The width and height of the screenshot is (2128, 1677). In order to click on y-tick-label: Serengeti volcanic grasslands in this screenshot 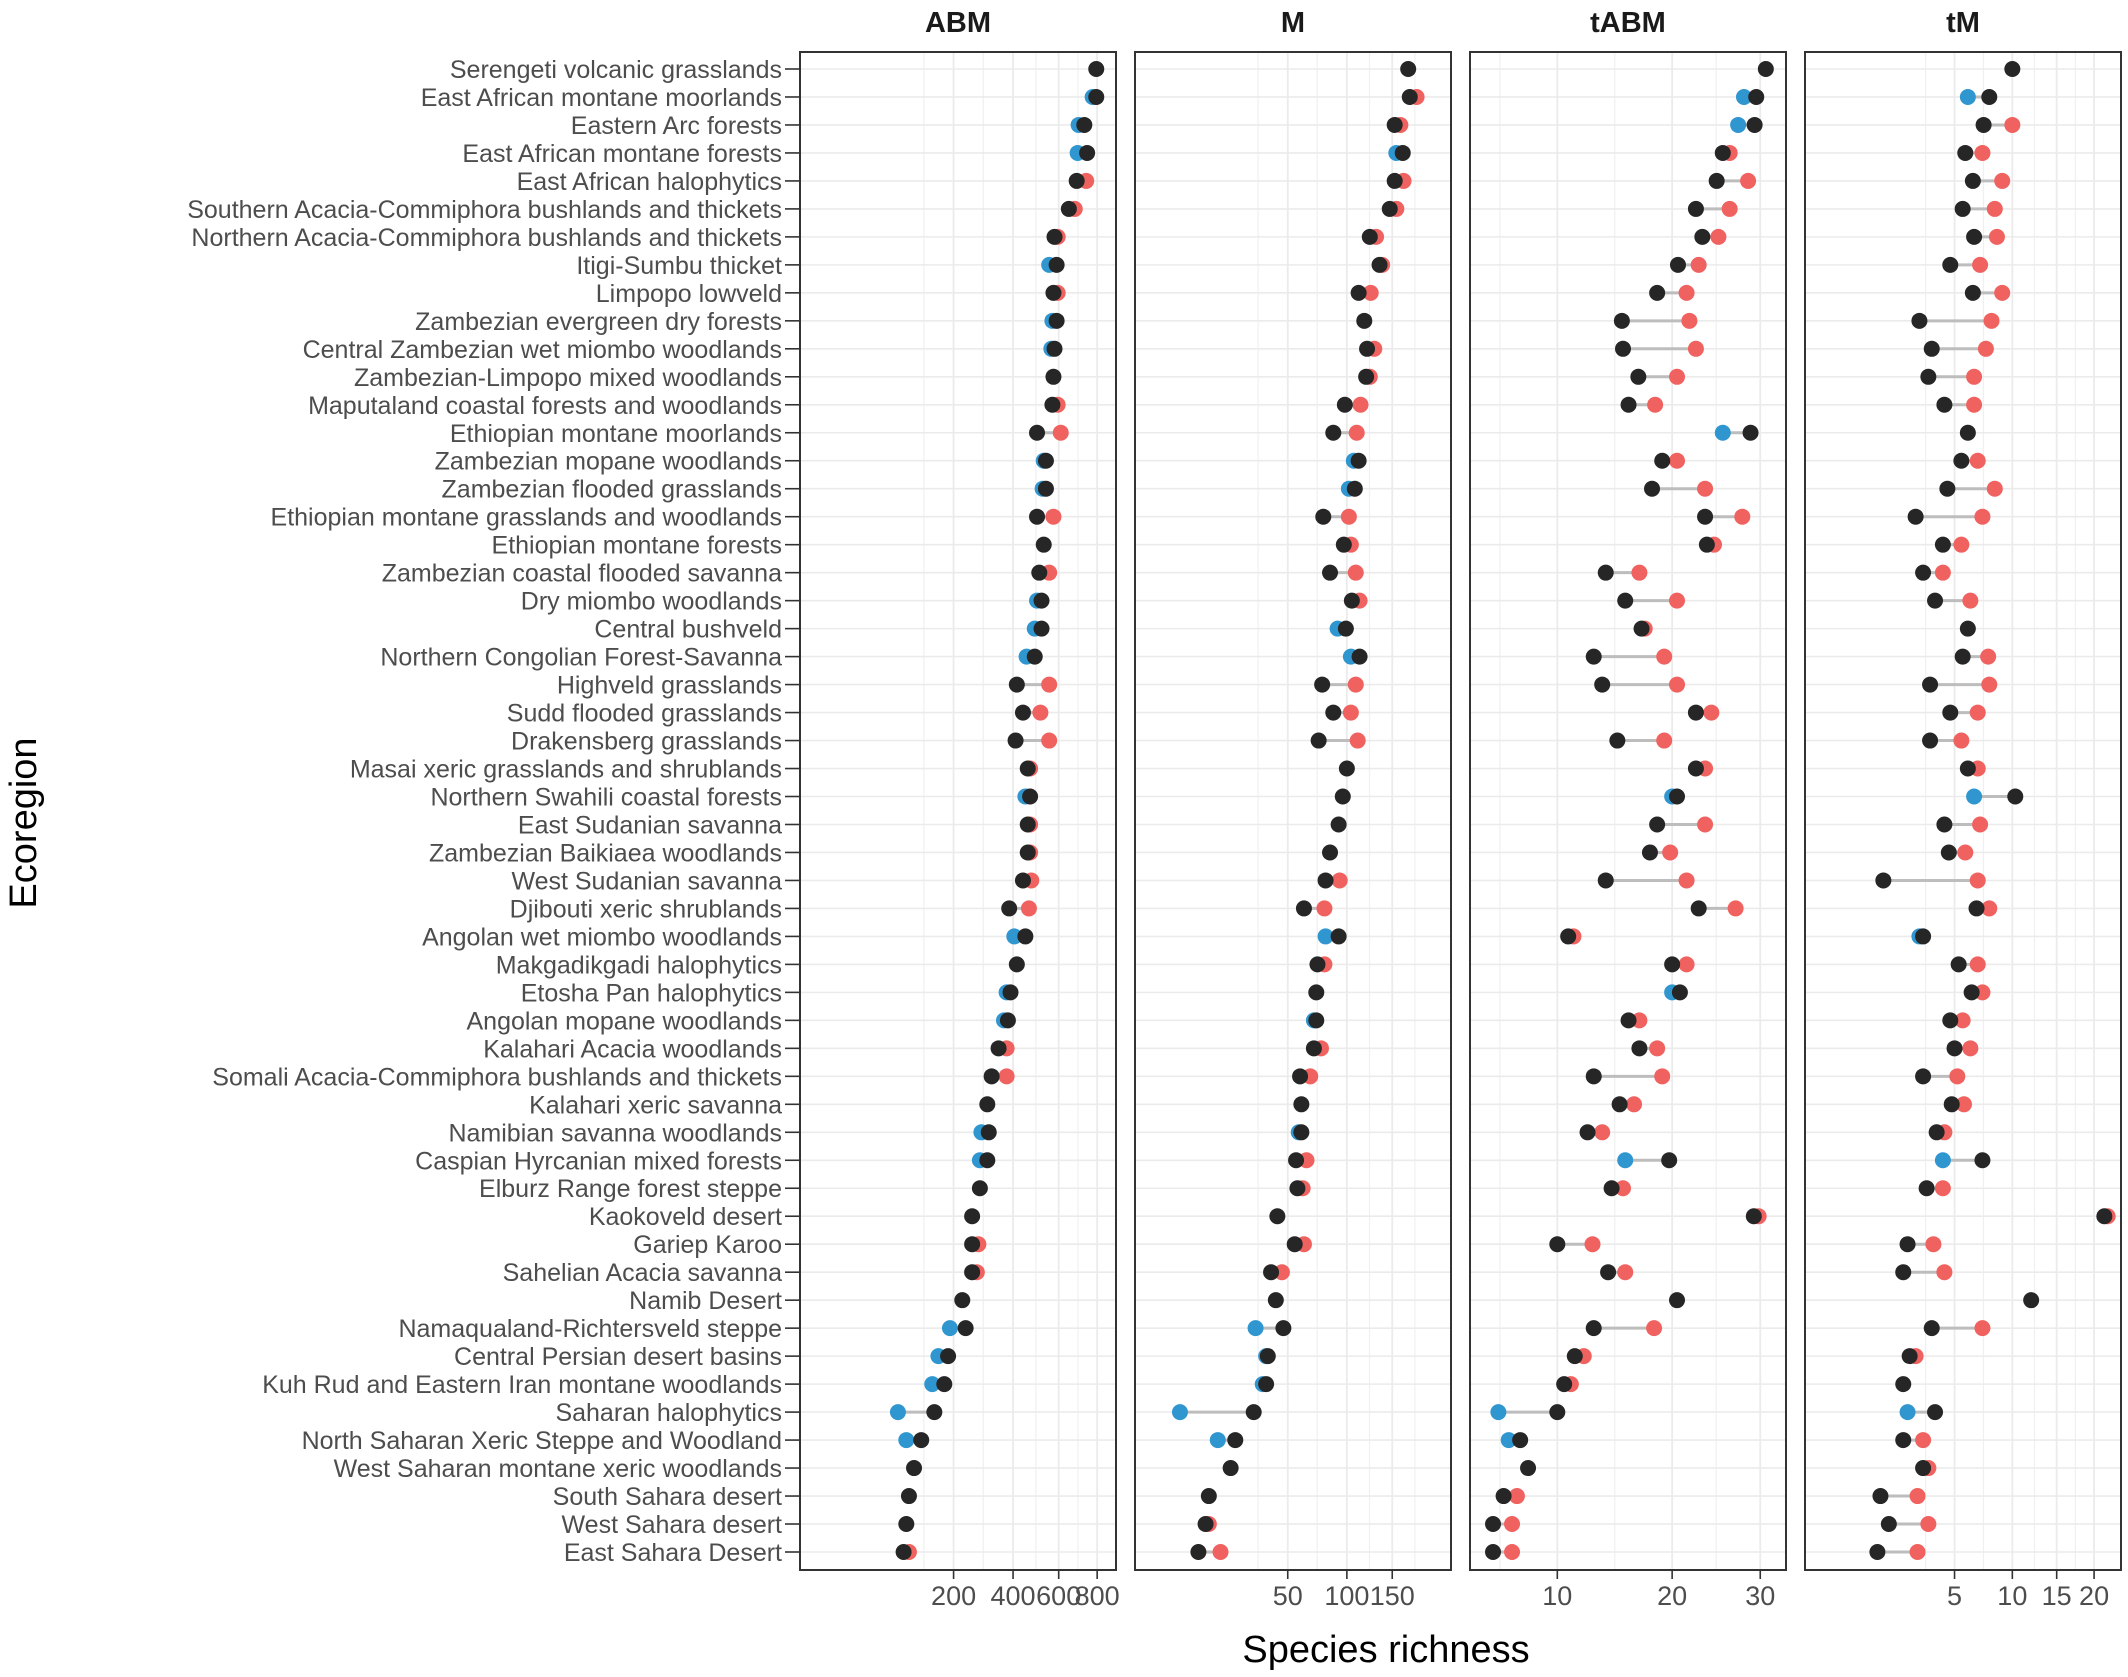, I will do `click(616, 70)`.